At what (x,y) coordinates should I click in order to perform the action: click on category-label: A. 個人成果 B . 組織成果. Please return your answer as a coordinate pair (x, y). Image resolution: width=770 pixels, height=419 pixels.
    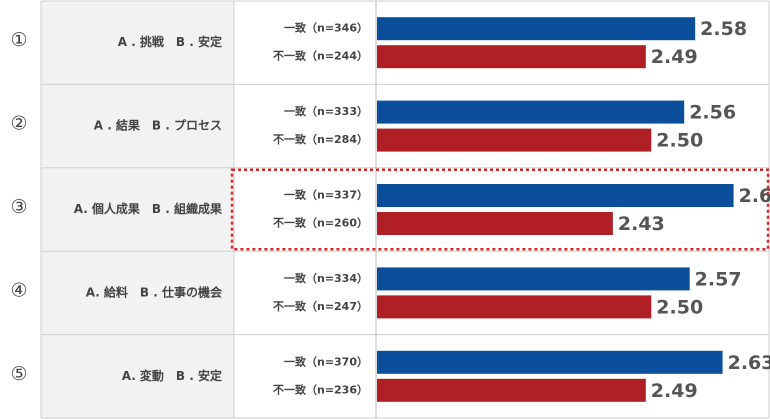
    Looking at the image, I should click on (148, 208).